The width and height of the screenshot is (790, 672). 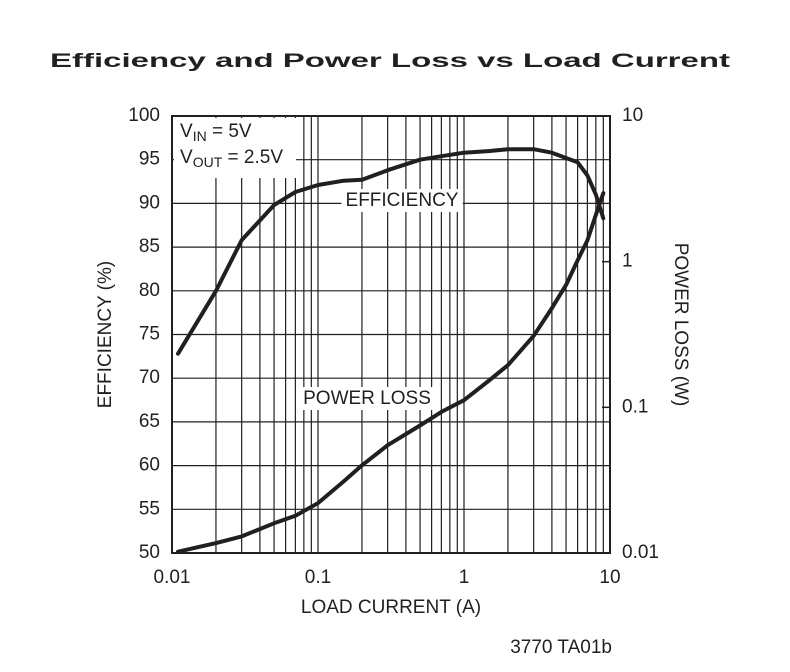 What do you see at coordinates (105, 334) in the screenshot?
I see `y-axis-title: EFFICIENCY (%)` at bounding box center [105, 334].